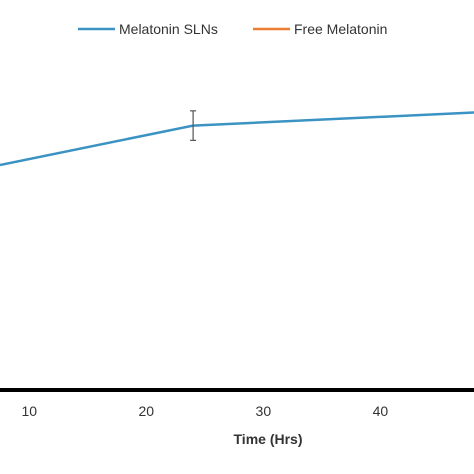 The width and height of the screenshot is (474, 474). What do you see at coordinates (268, 439) in the screenshot?
I see `x-axis-title: Time (Hrs)` at bounding box center [268, 439].